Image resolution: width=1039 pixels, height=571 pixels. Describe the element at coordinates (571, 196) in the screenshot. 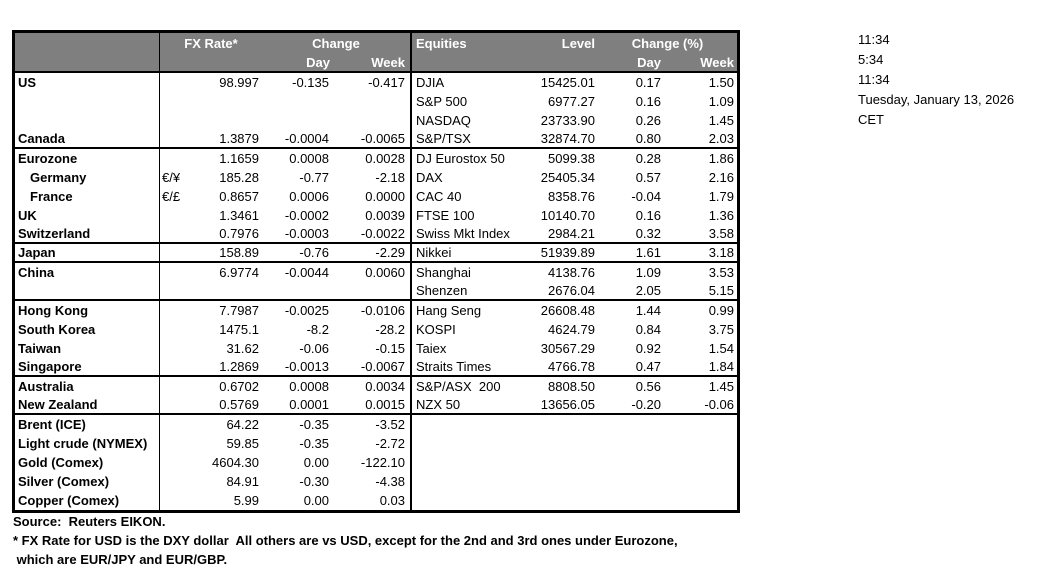

I see `equity-level-cell: 8358.76` at that location.